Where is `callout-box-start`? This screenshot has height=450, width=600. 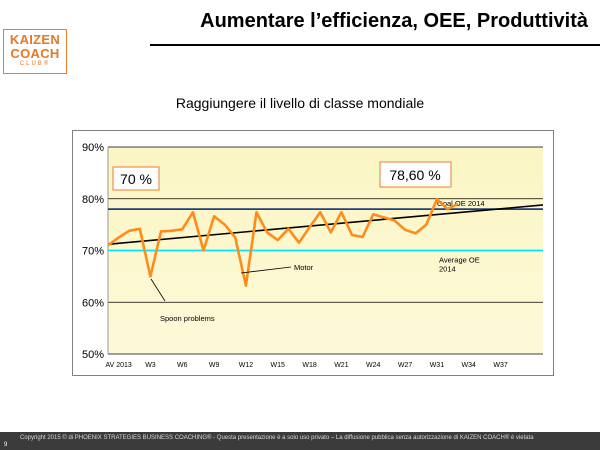
callout-box-start is located at coordinates (136, 178).